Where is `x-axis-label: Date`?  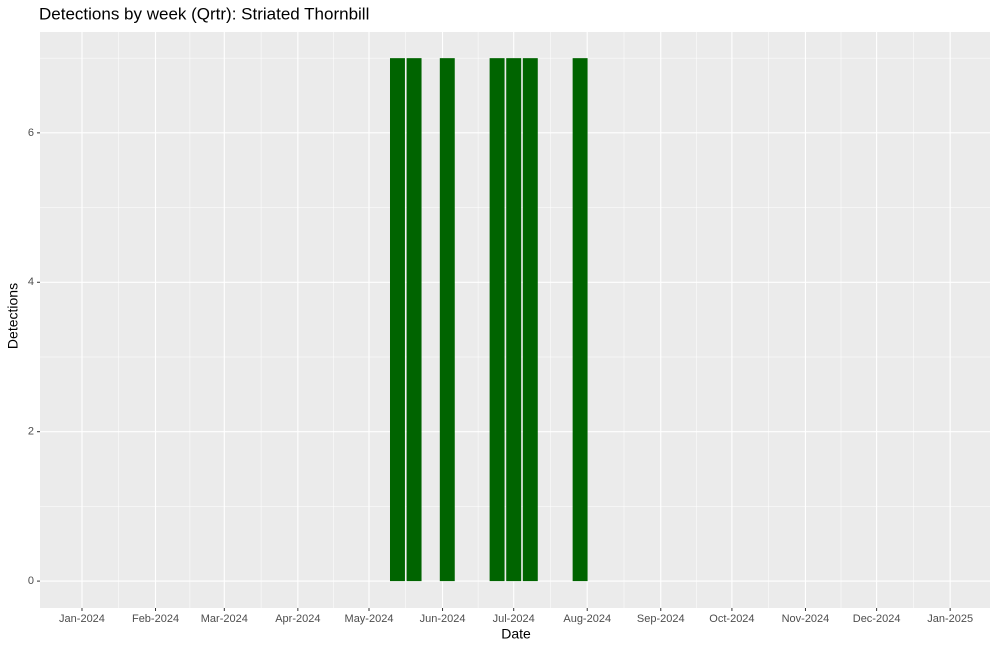 x-axis-label: Date is located at coordinates (516, 634).